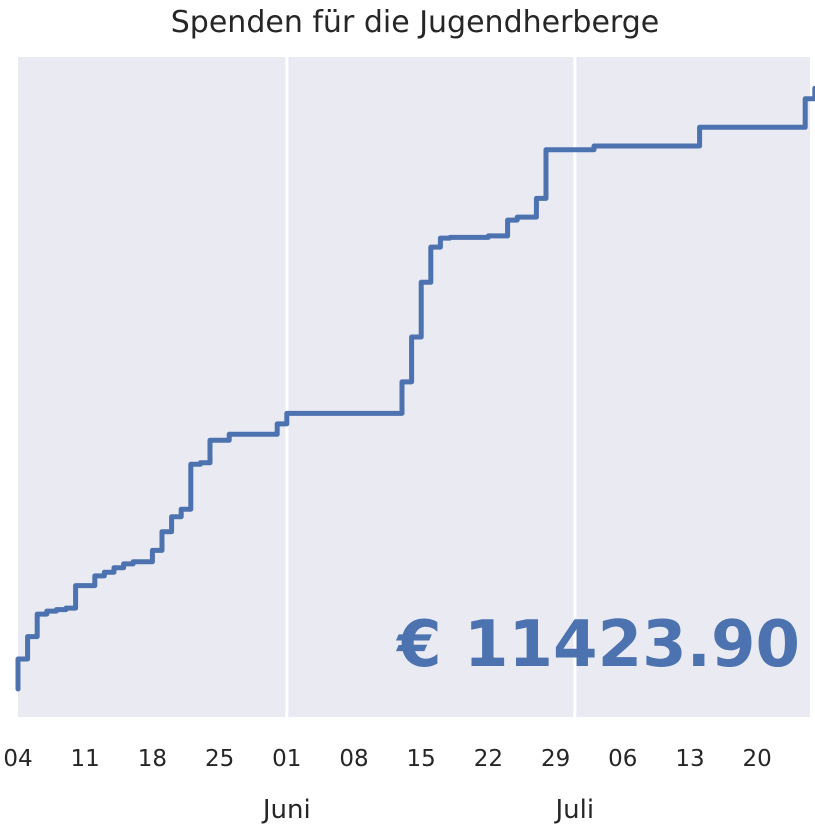 The height and width of the screenshot is (836, 815). I want to click on chart-title: Spenden für die Jugendherberge, so click(415, 22).